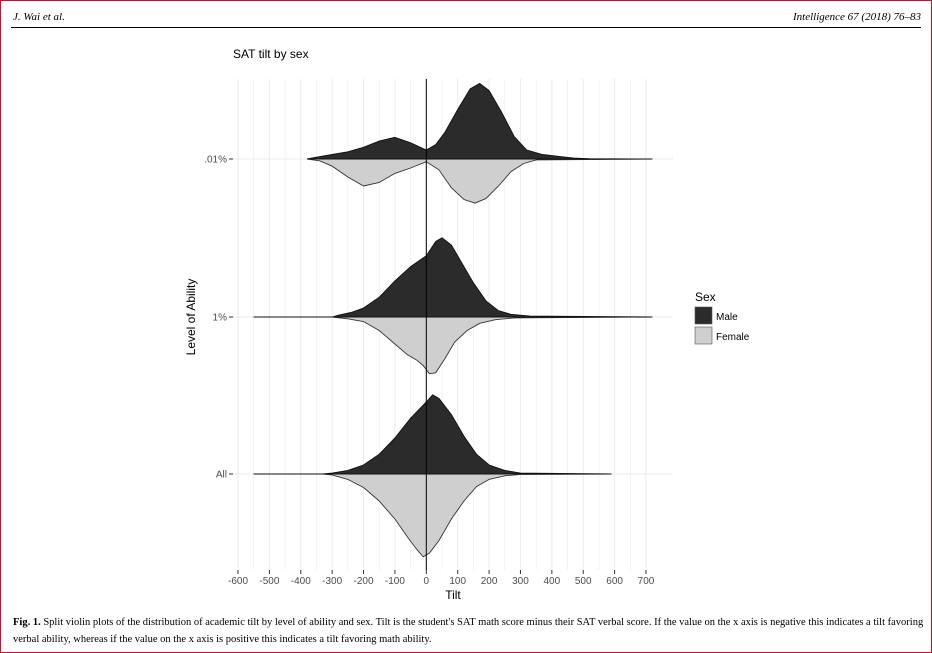  I want to click on y-tick-label: All, so click(221, 475).